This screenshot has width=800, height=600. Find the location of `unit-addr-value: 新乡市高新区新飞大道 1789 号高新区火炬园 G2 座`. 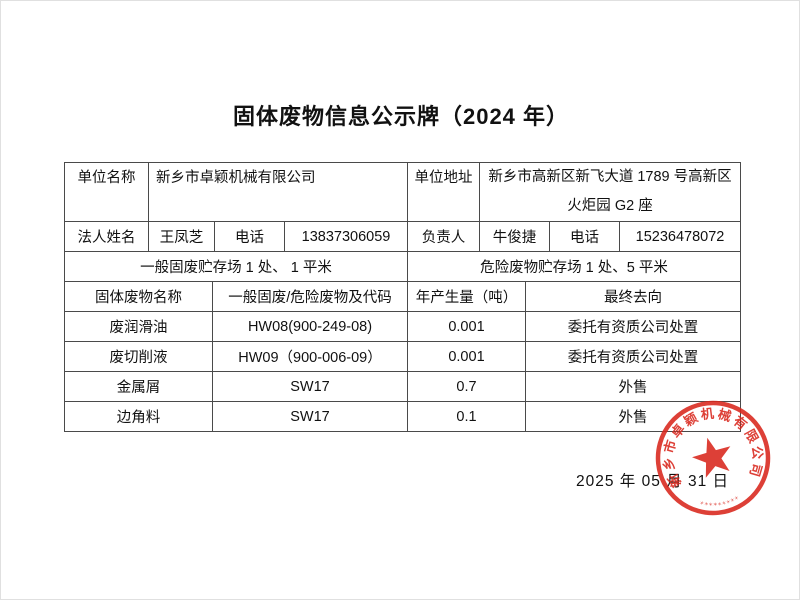

unit-addr-value: 新乡市高新区新飞大道 1789 号高新区火炬园 G2 座 is located at coordinates (610, 192).